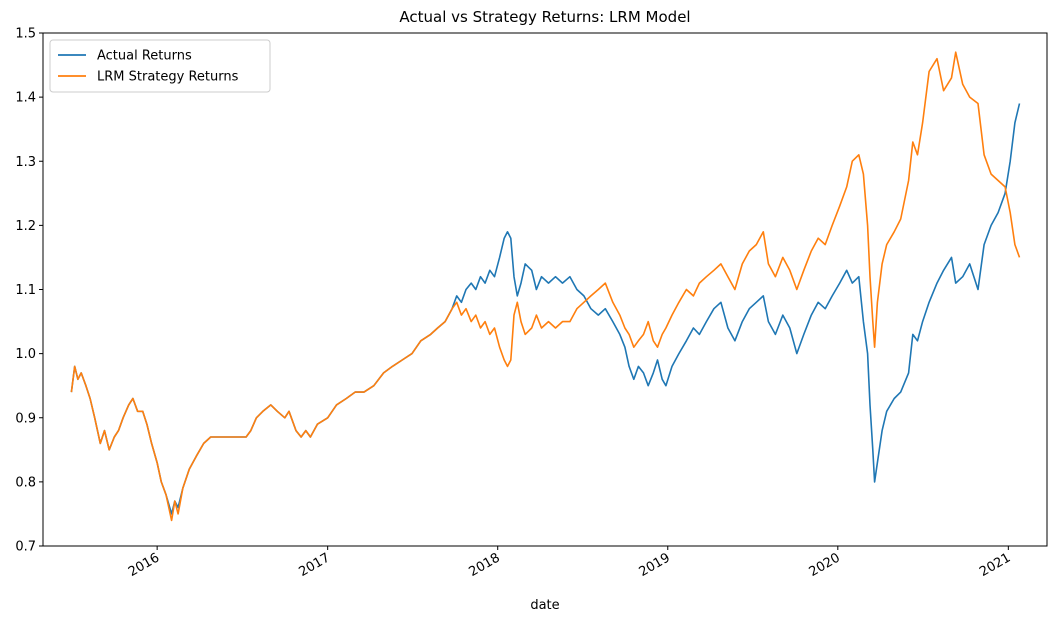 The width and height of the screenshot is (1054, 620). What do you see at coordinates (144, 56) in the screenshot?
I see `legend-label: Actual Returns` at bounding box center [144, 56].